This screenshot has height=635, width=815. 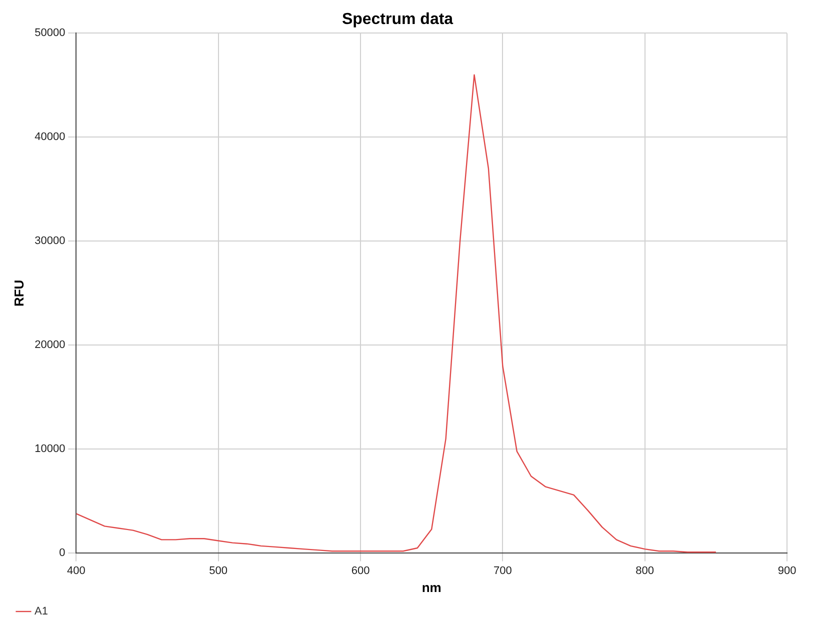 What do you see at coordinates (502, 570) in the screenshot?
I see `x-tick-label: 700` at bounding box center [502, 570].